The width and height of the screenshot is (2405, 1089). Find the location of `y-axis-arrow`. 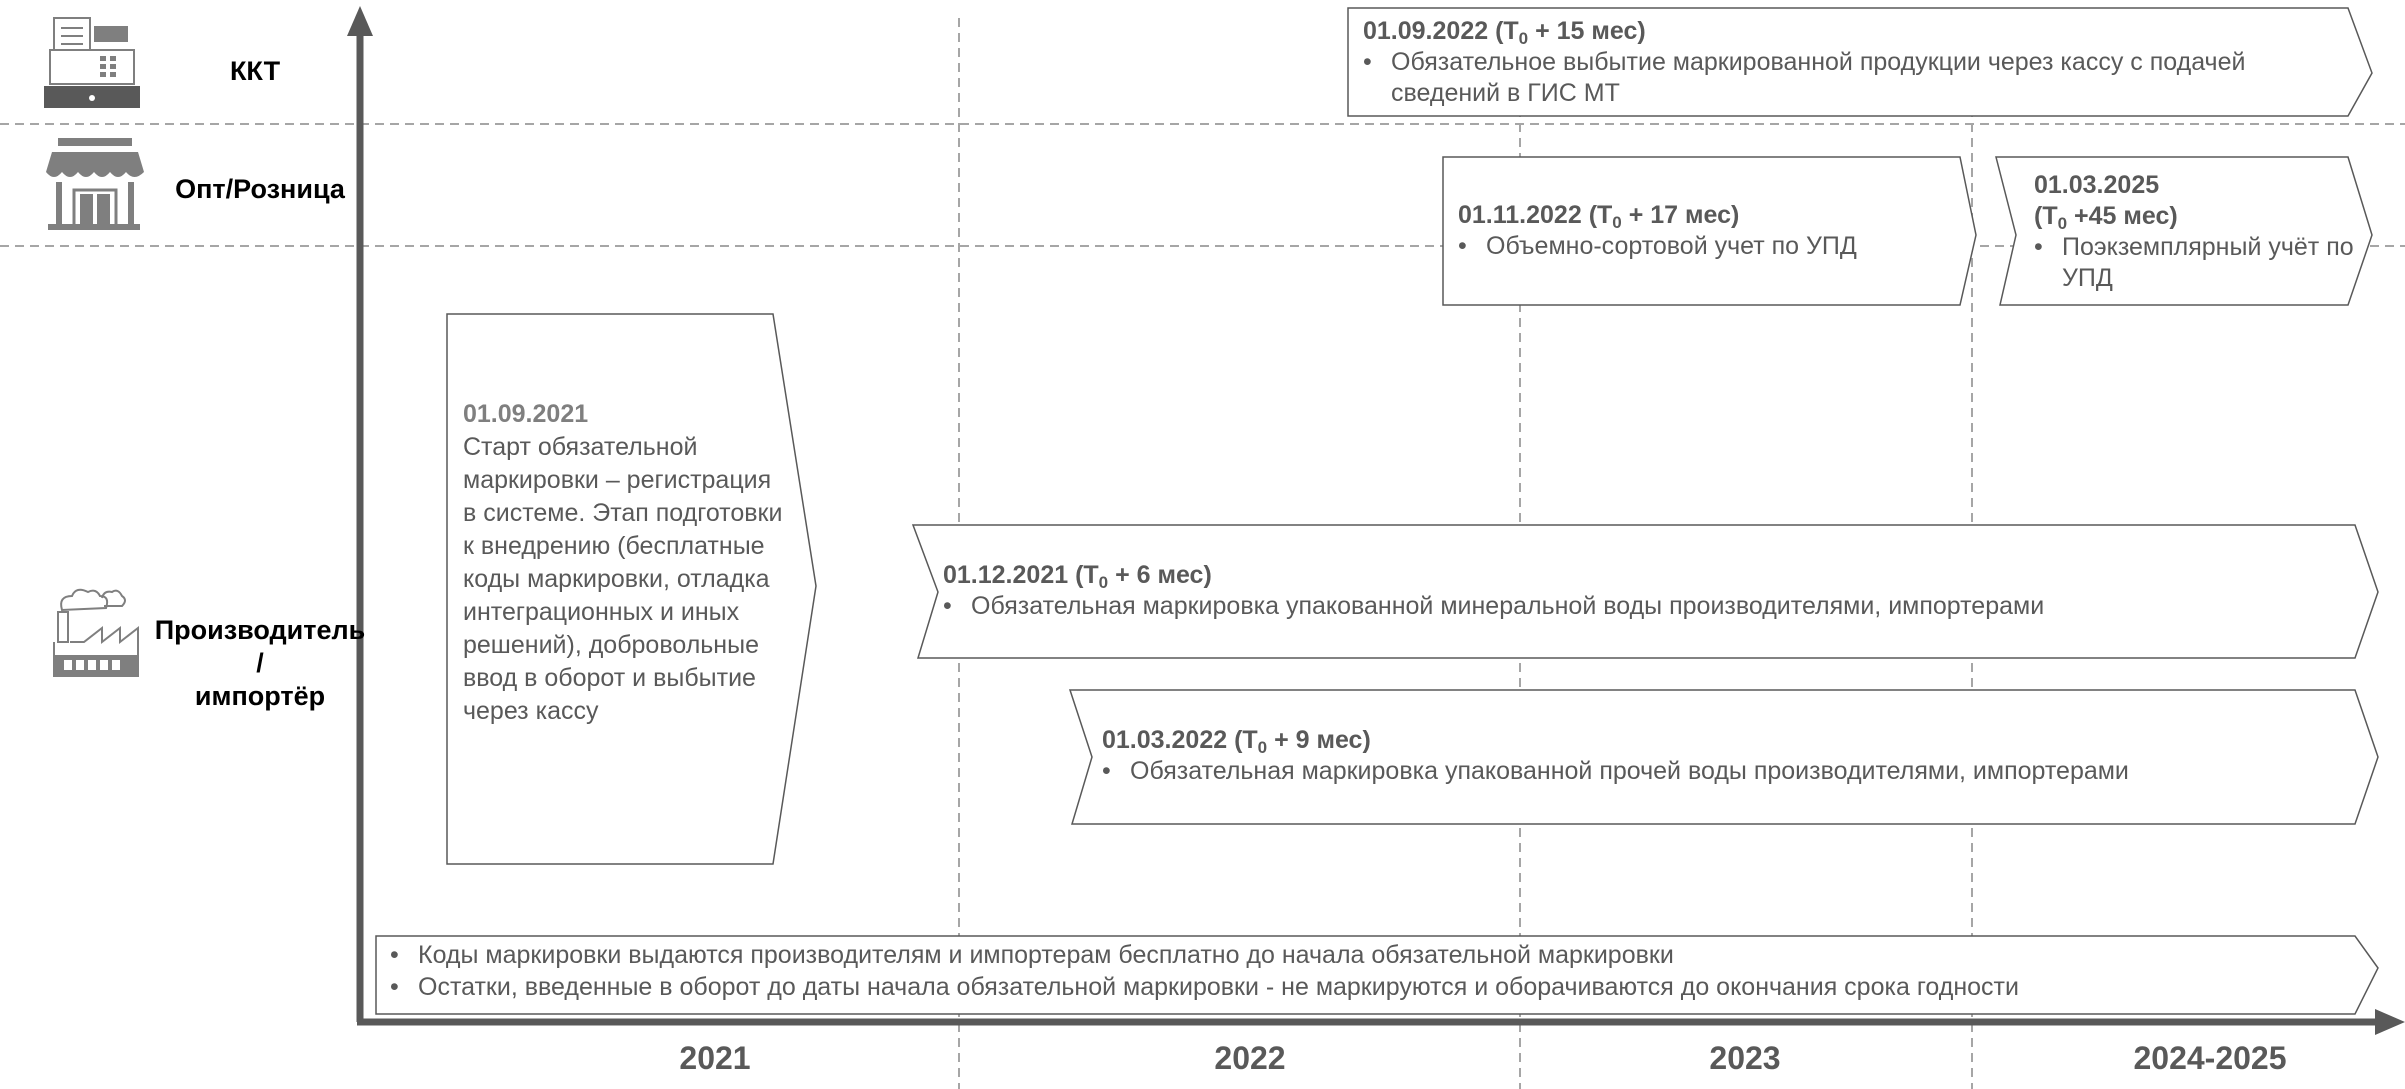

y-axis-arrow is located at coordinates (360, 21).